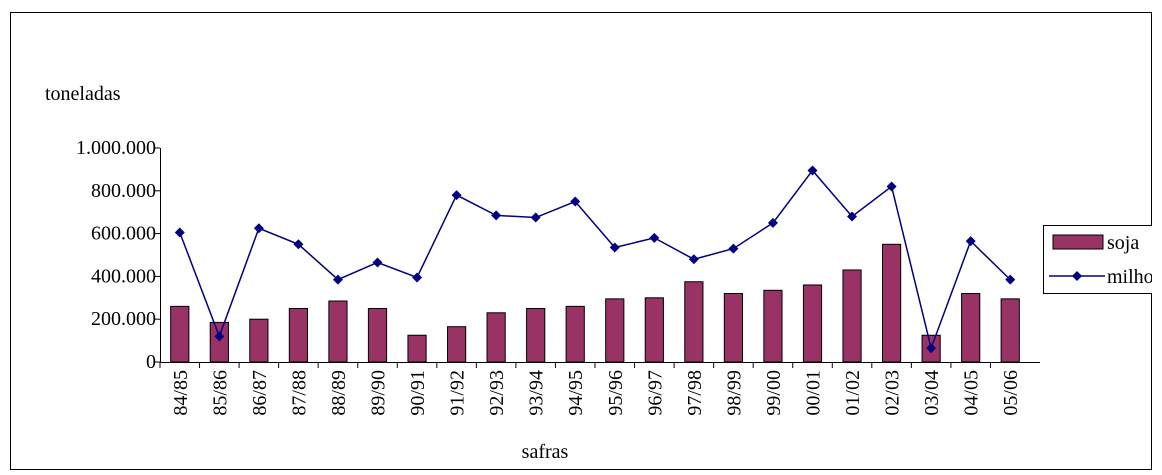  I want to click on y-tick-label: 400.000, so click(123, 276).